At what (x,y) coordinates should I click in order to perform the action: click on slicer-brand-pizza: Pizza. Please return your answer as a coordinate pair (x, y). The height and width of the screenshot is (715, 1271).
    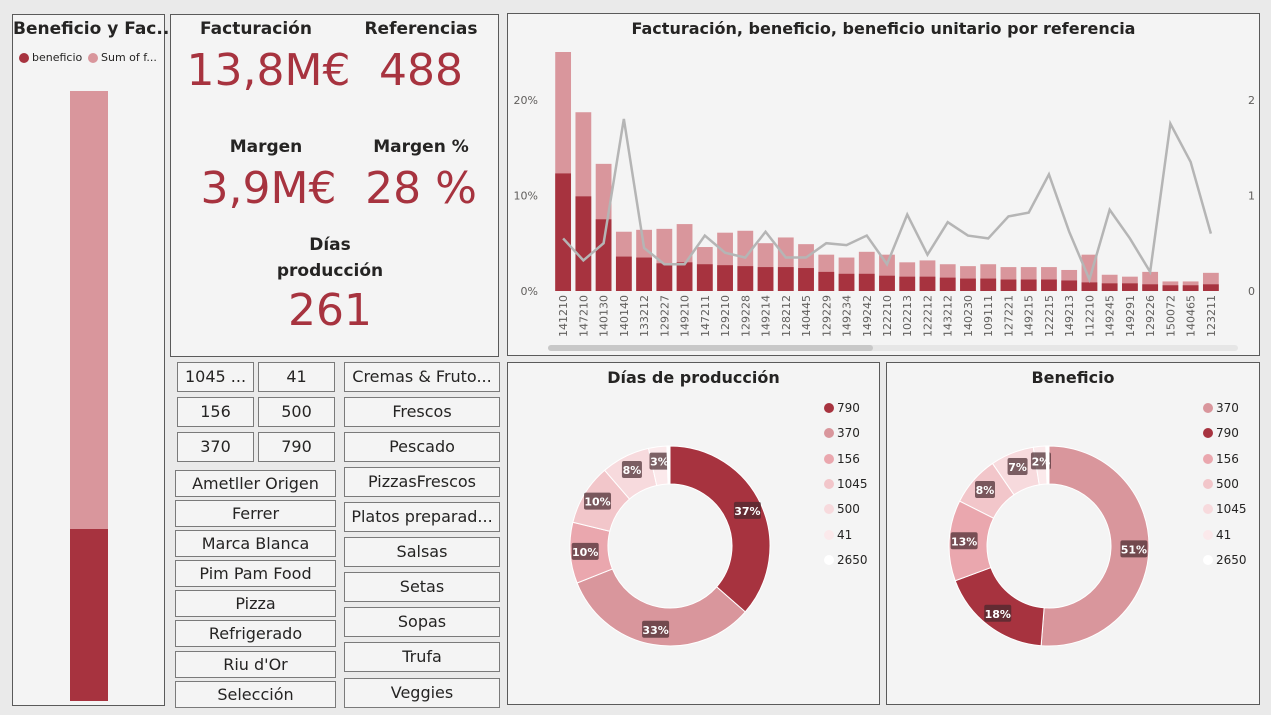
    Looking at the image, I should click on (255, 603).